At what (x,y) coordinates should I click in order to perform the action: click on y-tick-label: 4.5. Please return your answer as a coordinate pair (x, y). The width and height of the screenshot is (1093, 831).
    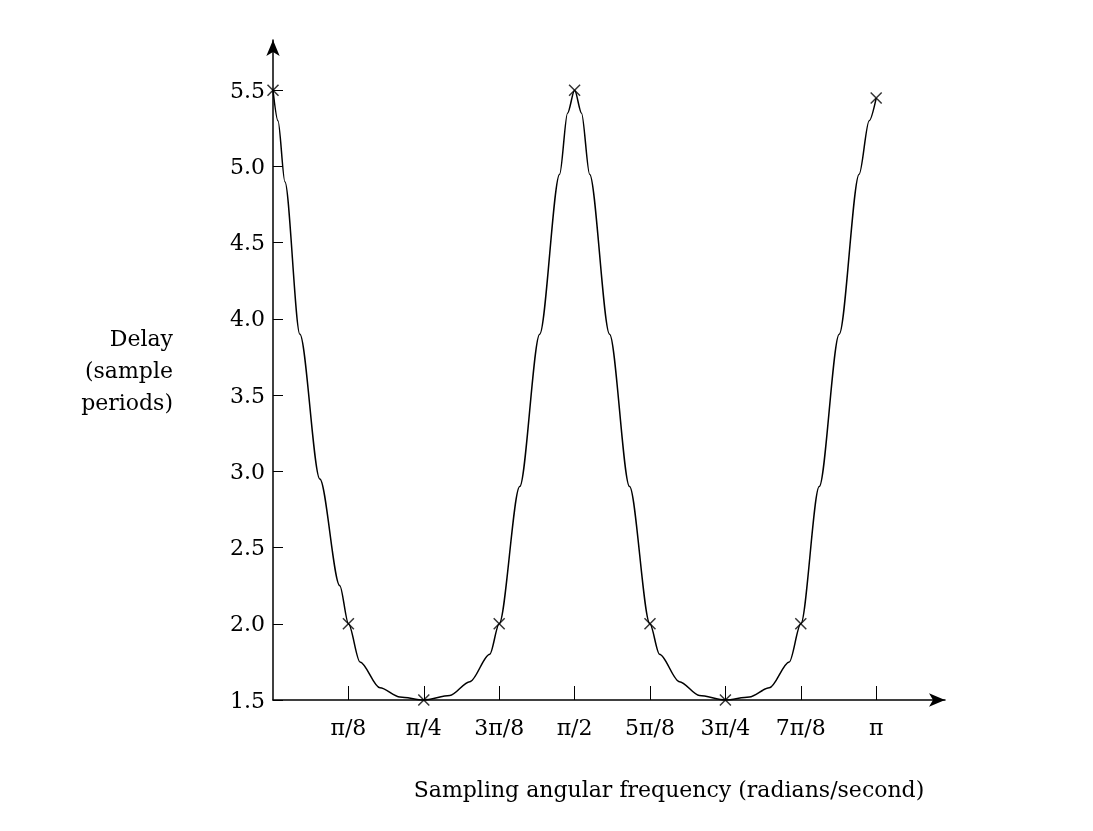
    Looking at the image, I should click on (247, 243).